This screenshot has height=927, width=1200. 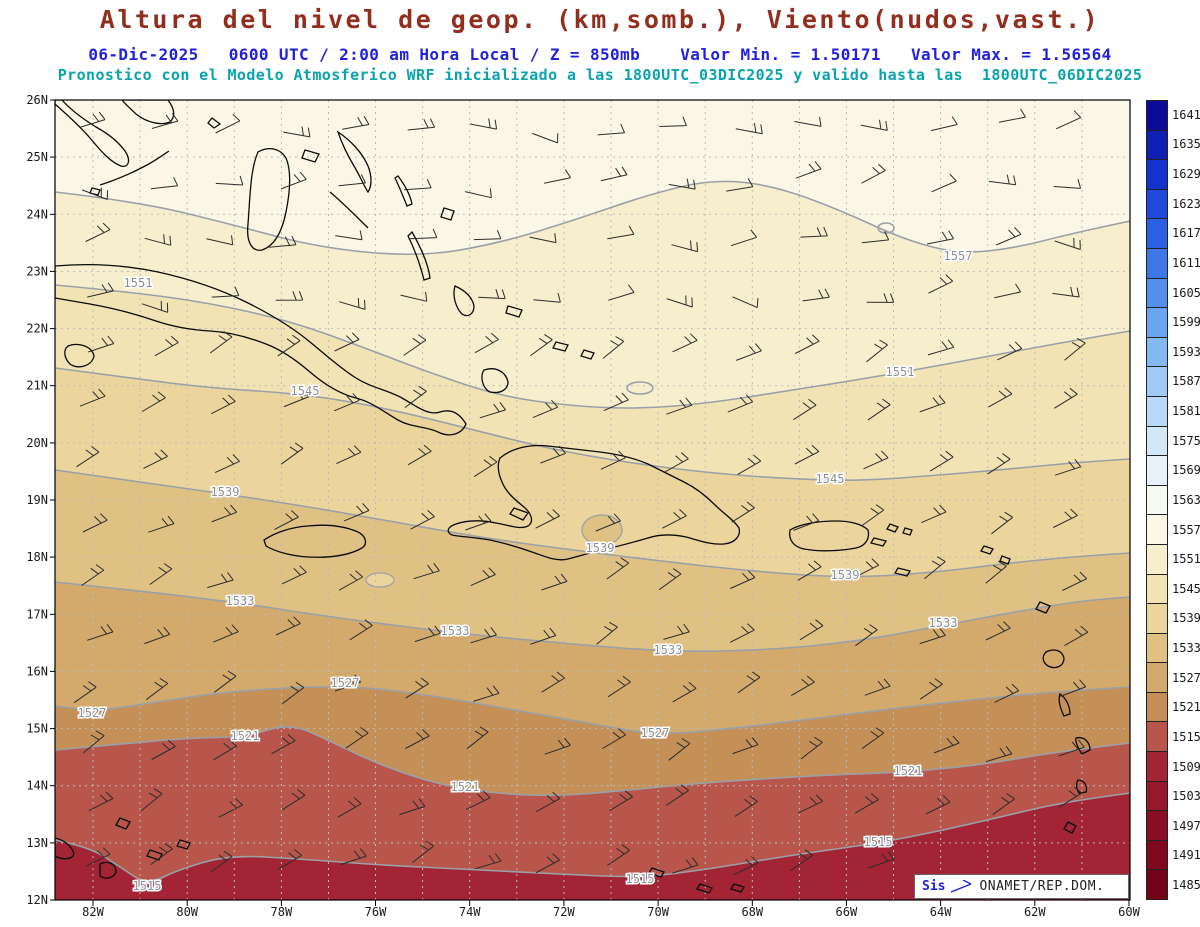 What do you see at coordinates (656, 872) in the screenshot?
I see `coastline-aruba` at bounding box center [656, 872].